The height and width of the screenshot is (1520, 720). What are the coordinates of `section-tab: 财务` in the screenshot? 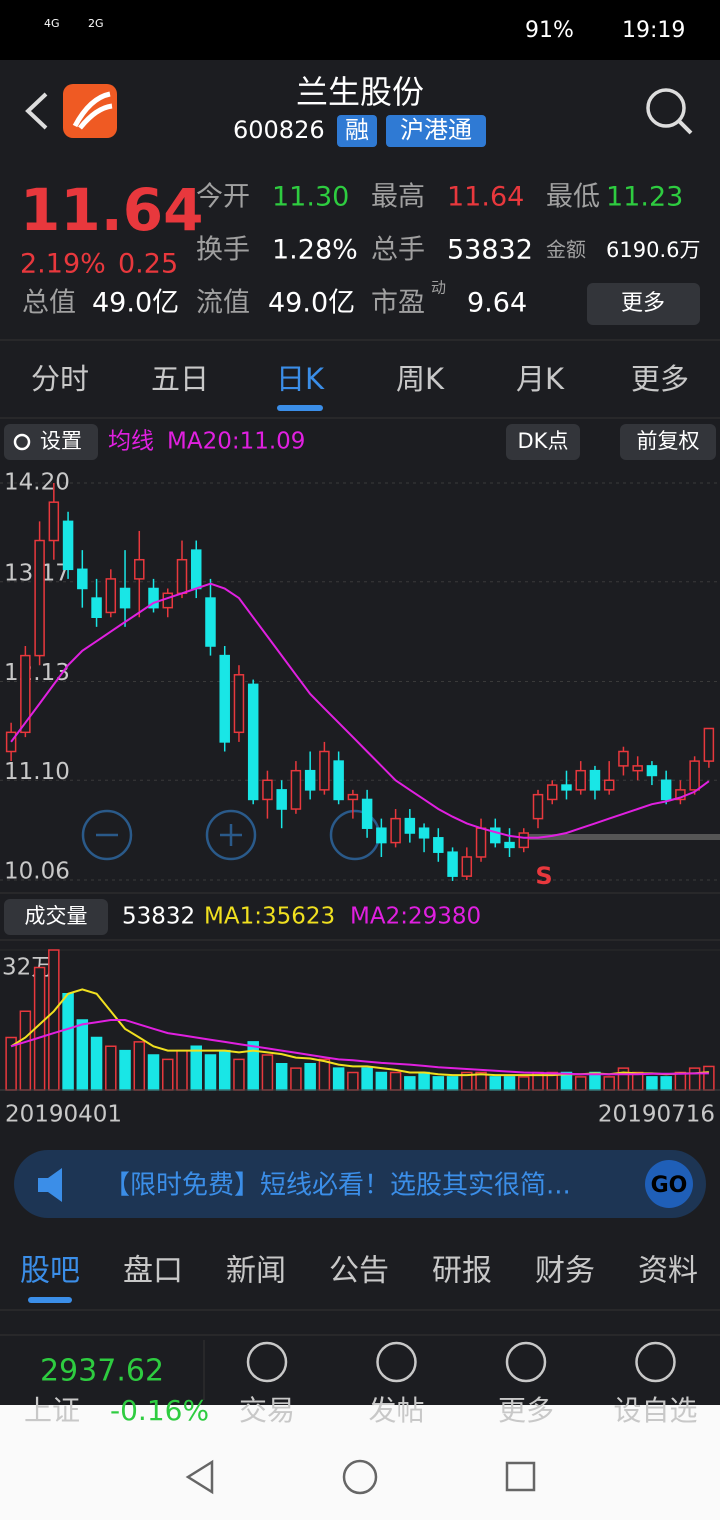 It's located at (565, 1271).